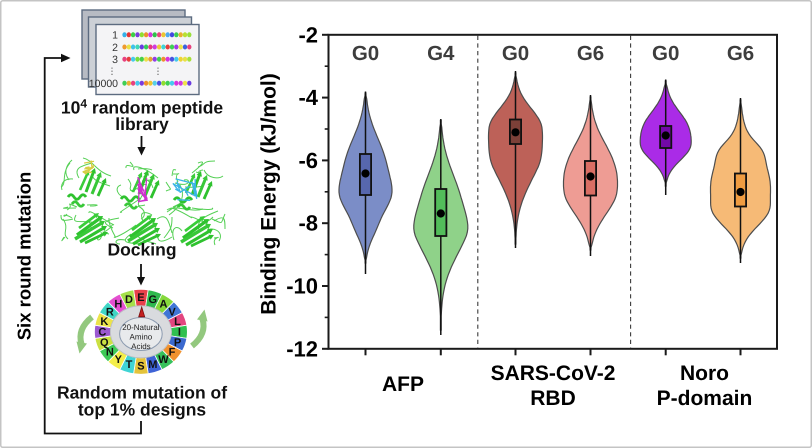 This screenshot has width=812, height=448. What do you see at coordinates (308, 34) in the screenshot?
I see `svg-text: -2` at bounding box center [308, 34].